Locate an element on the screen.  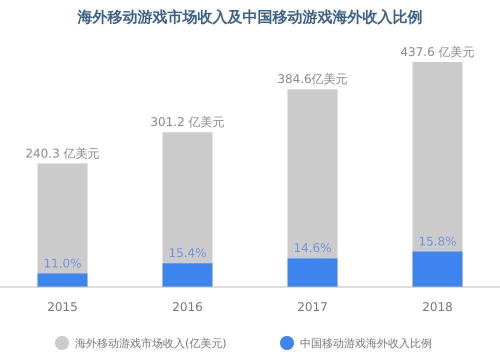
x-tick-label: 2016 is located at coordinates (187, 307).